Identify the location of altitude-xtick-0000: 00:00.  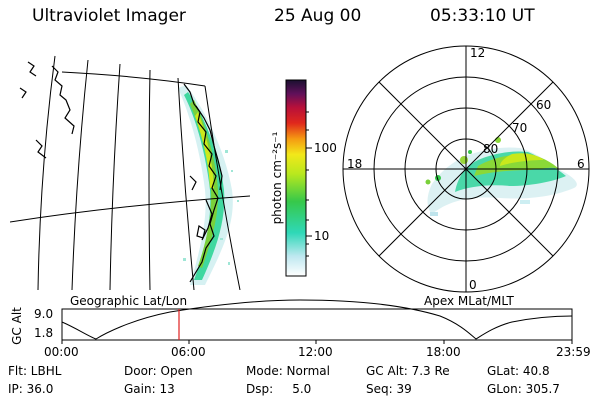
(61, 352).